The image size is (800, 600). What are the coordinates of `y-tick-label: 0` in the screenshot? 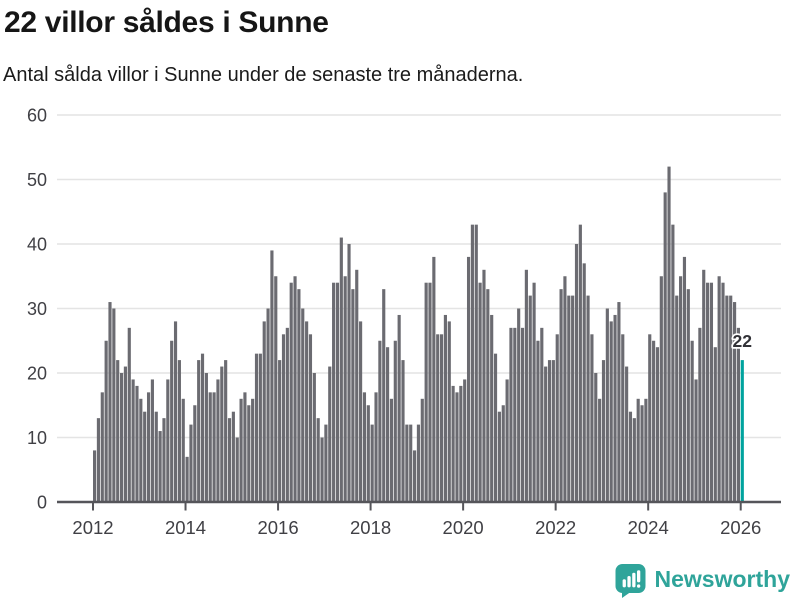 It's located at (42, 503).